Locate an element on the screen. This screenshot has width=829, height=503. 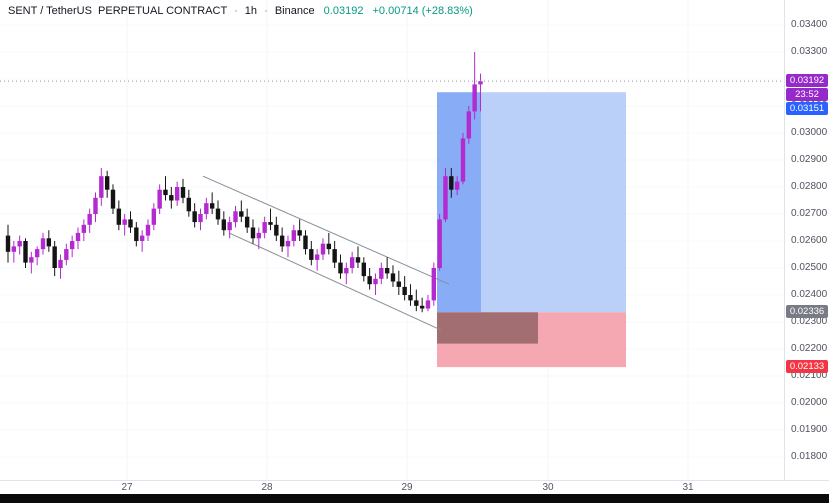
last-price-badge: 0.03192 is located at coordinates (807, 80).